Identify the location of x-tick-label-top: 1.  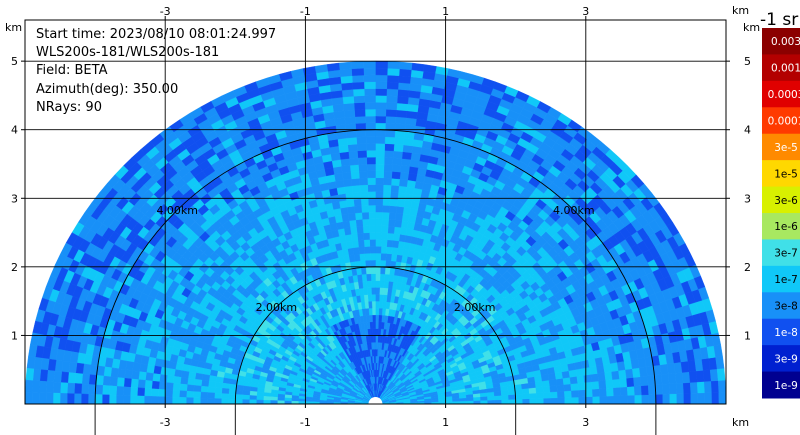
(445, 11).